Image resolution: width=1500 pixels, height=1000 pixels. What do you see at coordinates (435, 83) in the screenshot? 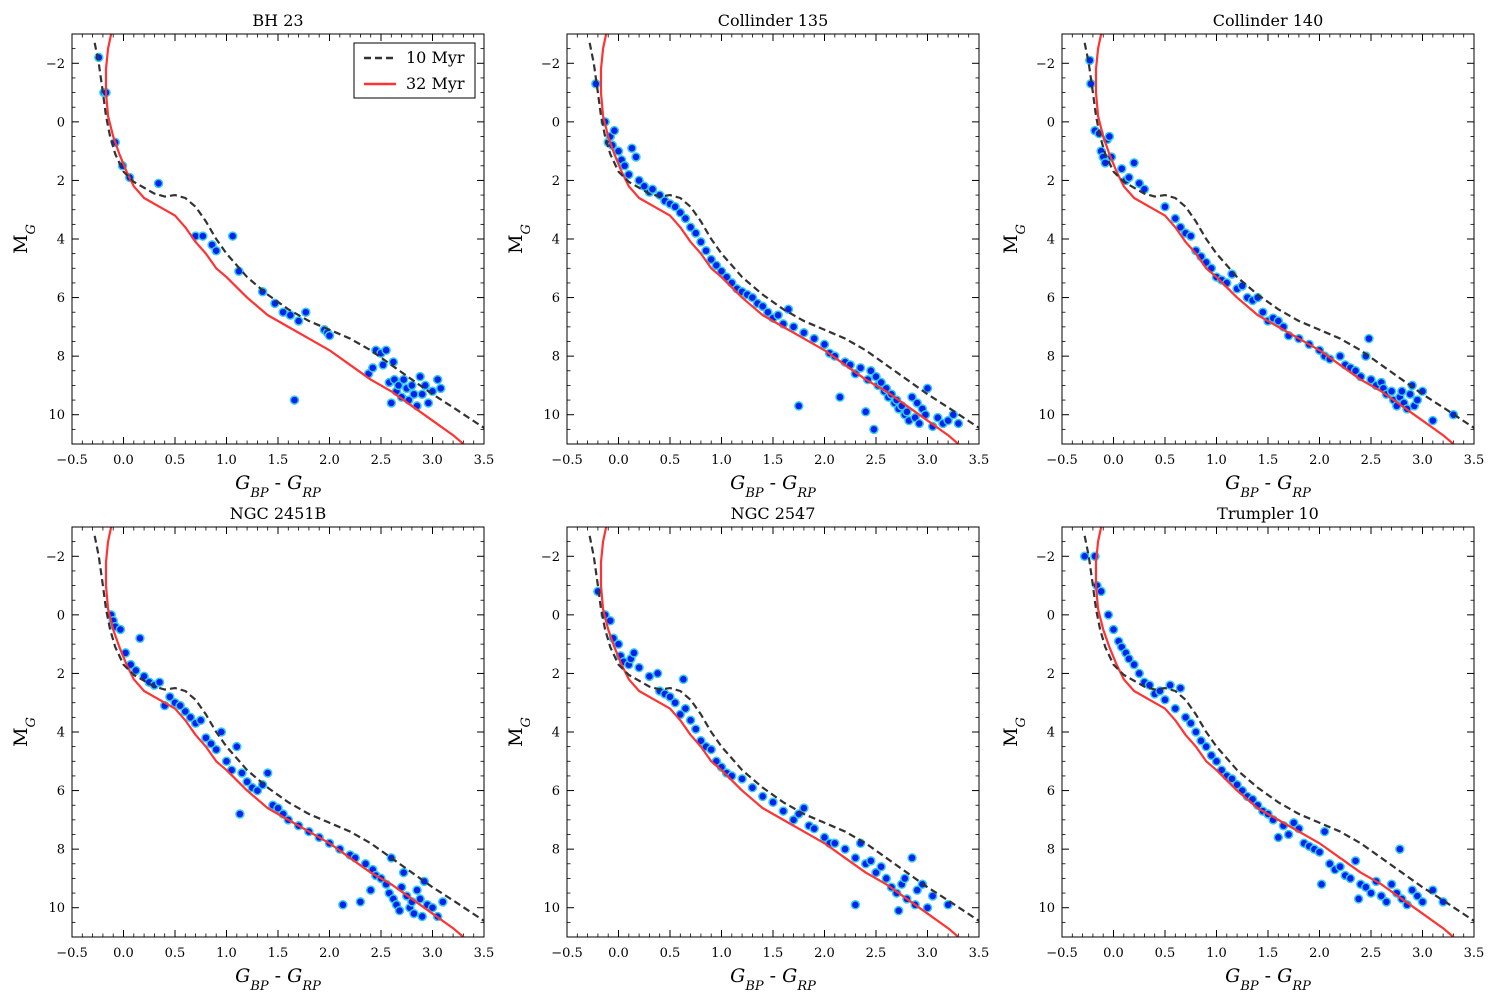
I see `legend-label-2: 32 Myr` at bounding box center [435, 83].